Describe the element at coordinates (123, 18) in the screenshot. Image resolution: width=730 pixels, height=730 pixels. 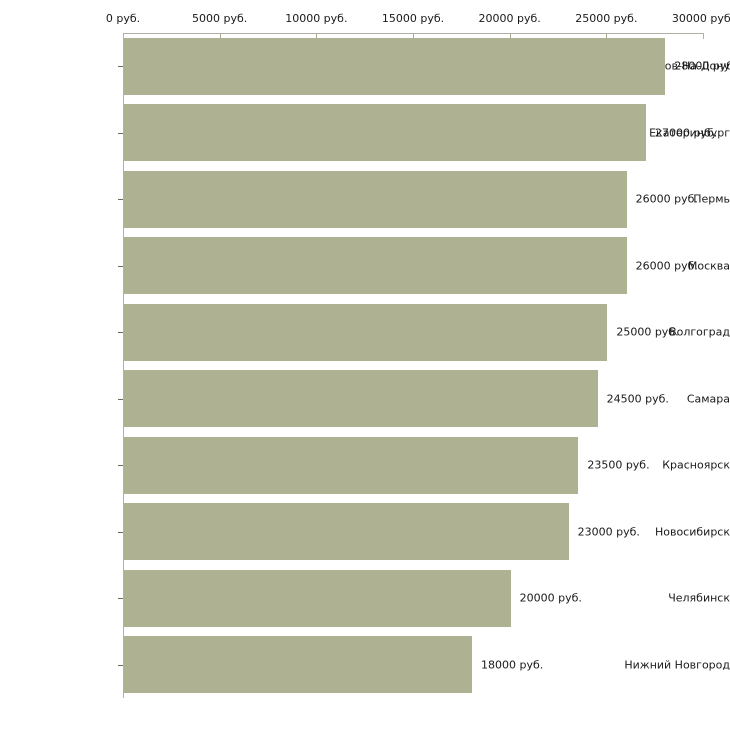
I see `value-axis-tick-label: 0 руб.` at that location.